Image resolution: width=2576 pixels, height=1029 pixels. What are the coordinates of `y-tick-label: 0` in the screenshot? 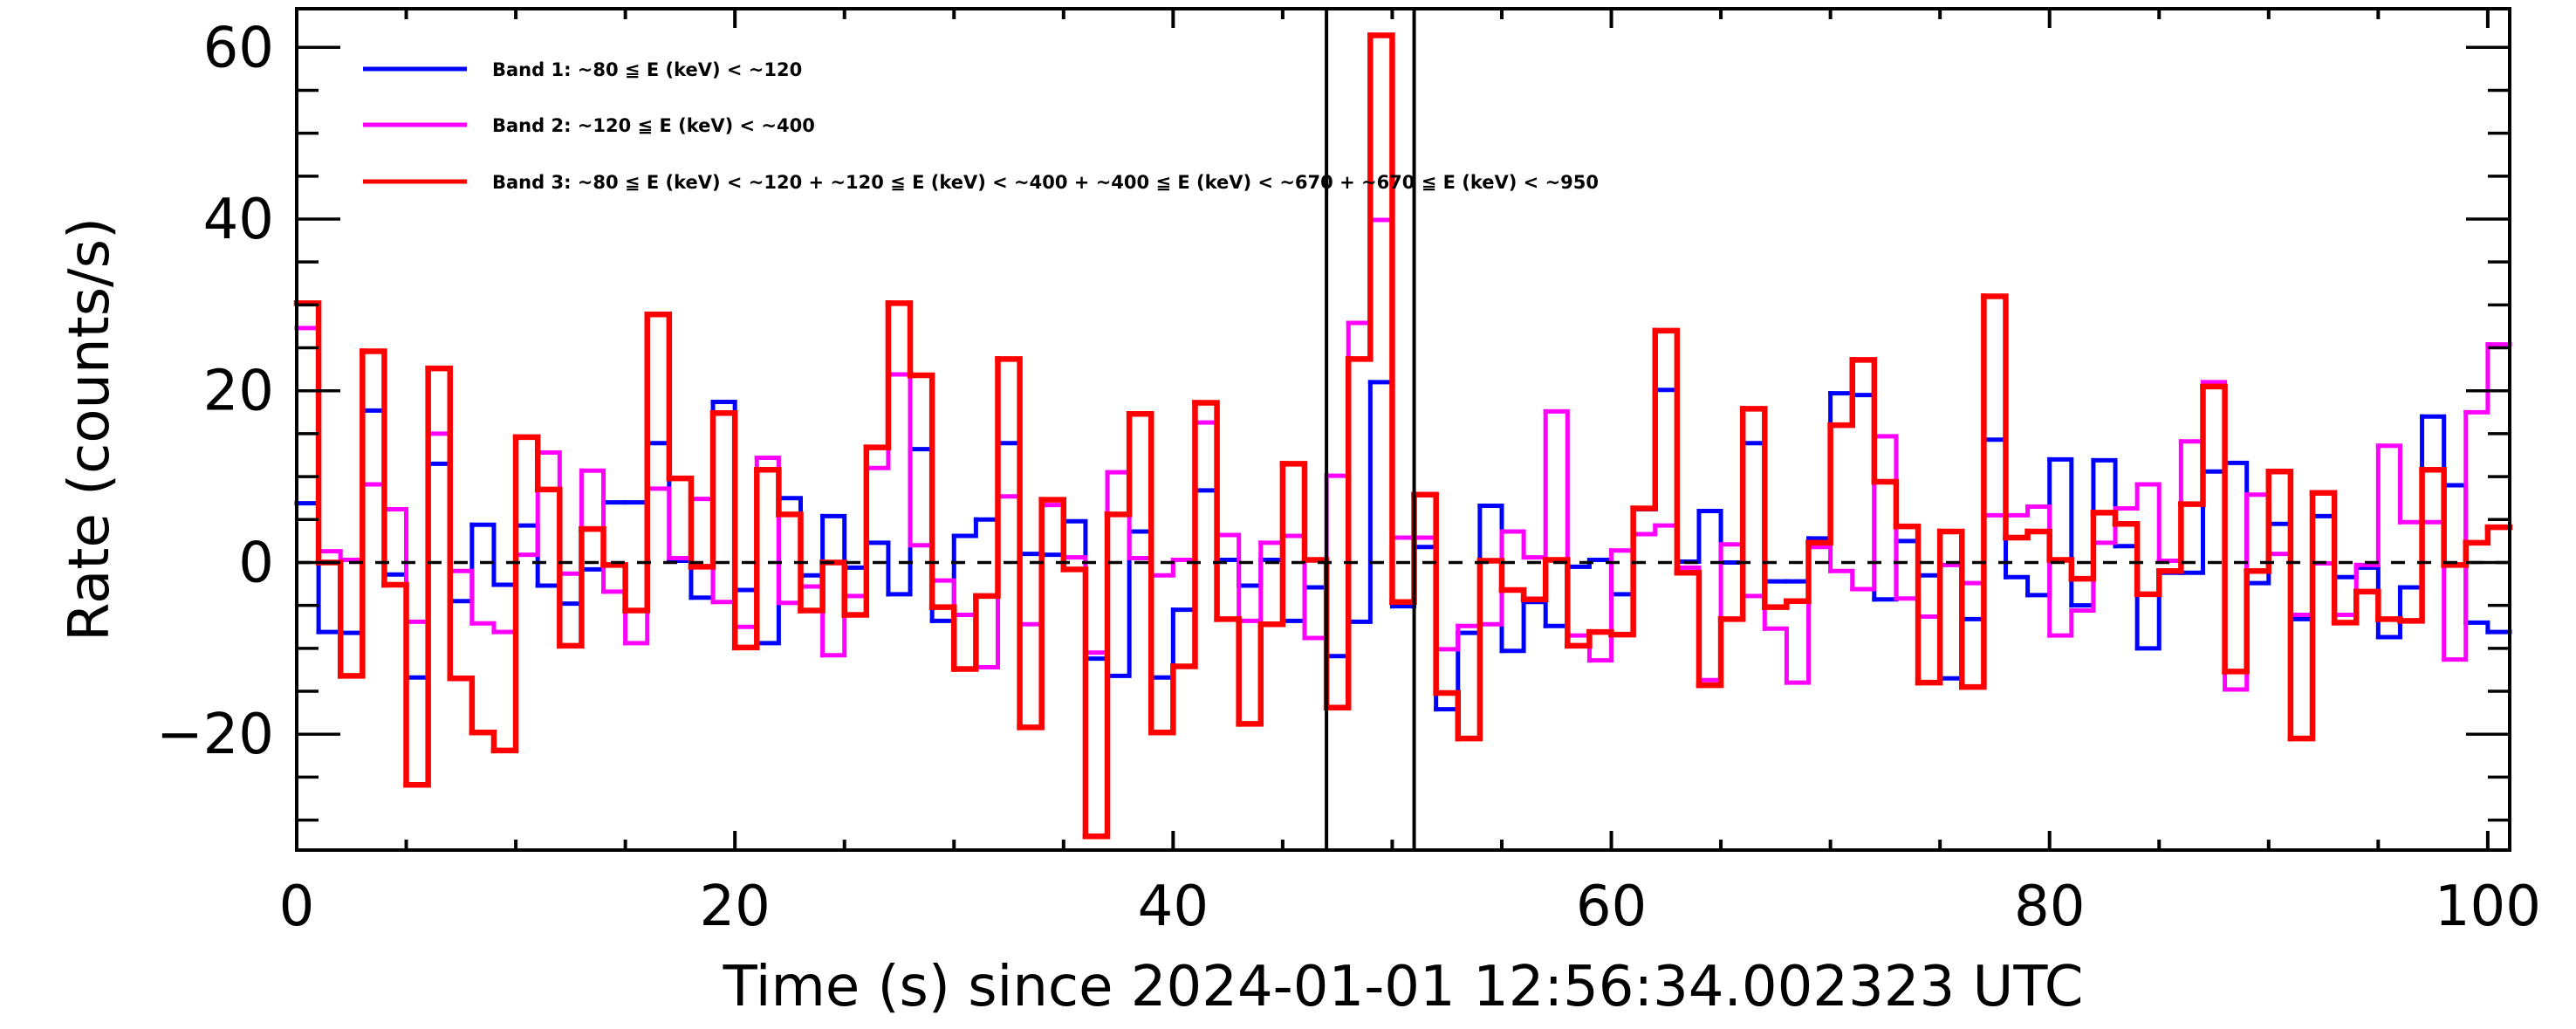 It's located at (256, 563).